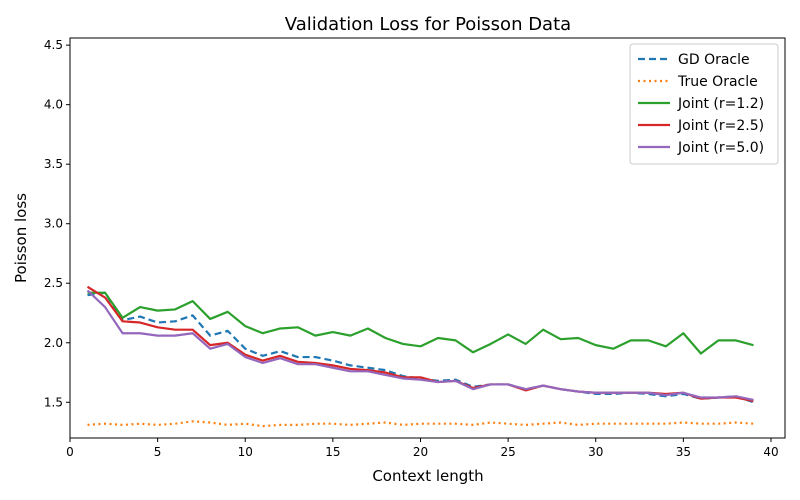  I want to click on x-axis: 0 5 10 15 20 25 30 35 40, so click(422, 448).